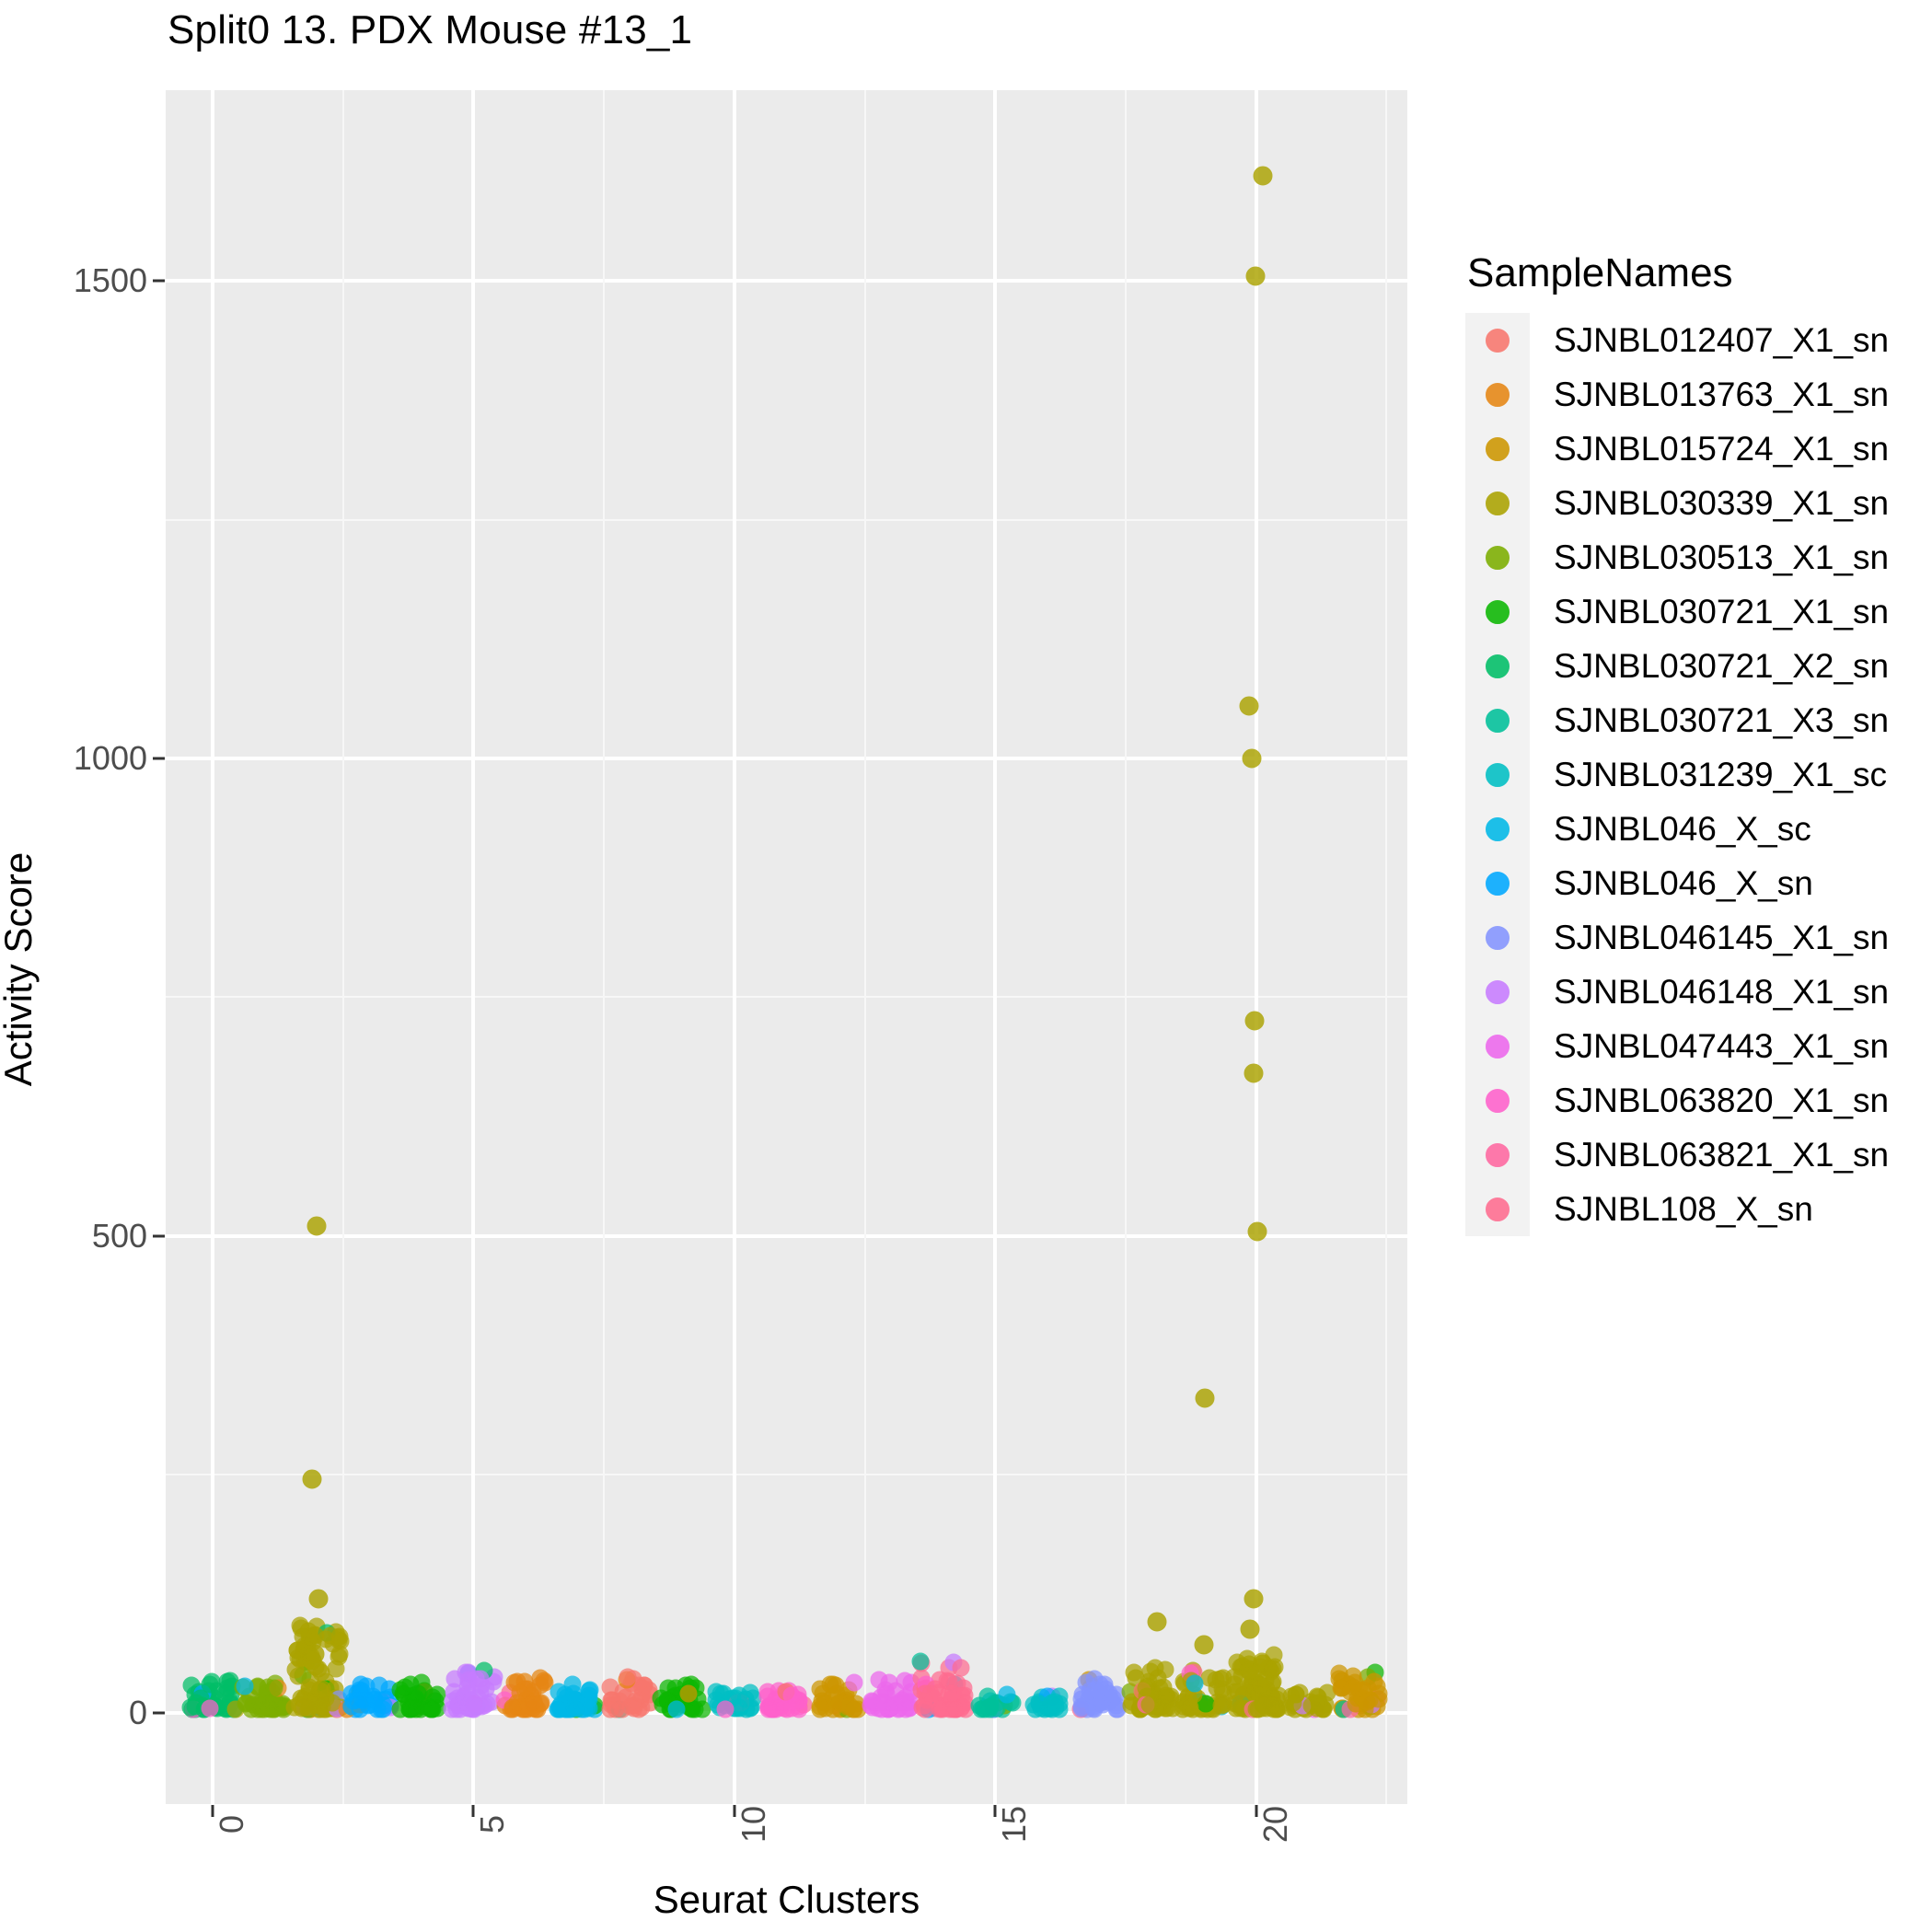 The width and height of the screenshot is (1932, 1932). I want to click on legend-item: SJNBL047443_X1_sn, so click(1696, 1046).